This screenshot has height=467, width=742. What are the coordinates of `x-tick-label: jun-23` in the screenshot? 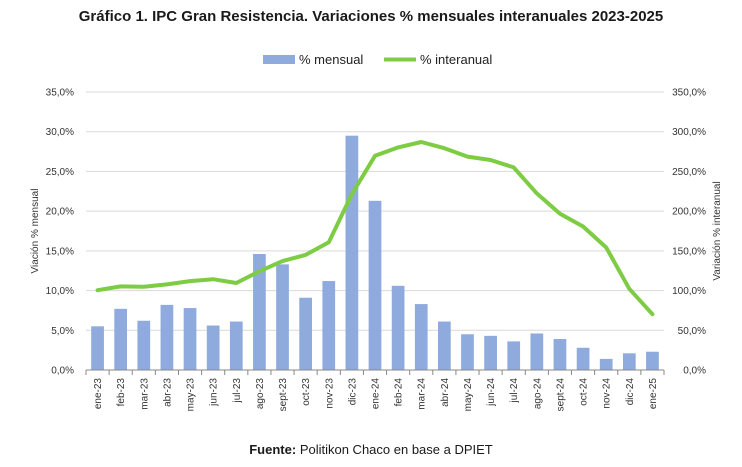 It's located at (214, 392).